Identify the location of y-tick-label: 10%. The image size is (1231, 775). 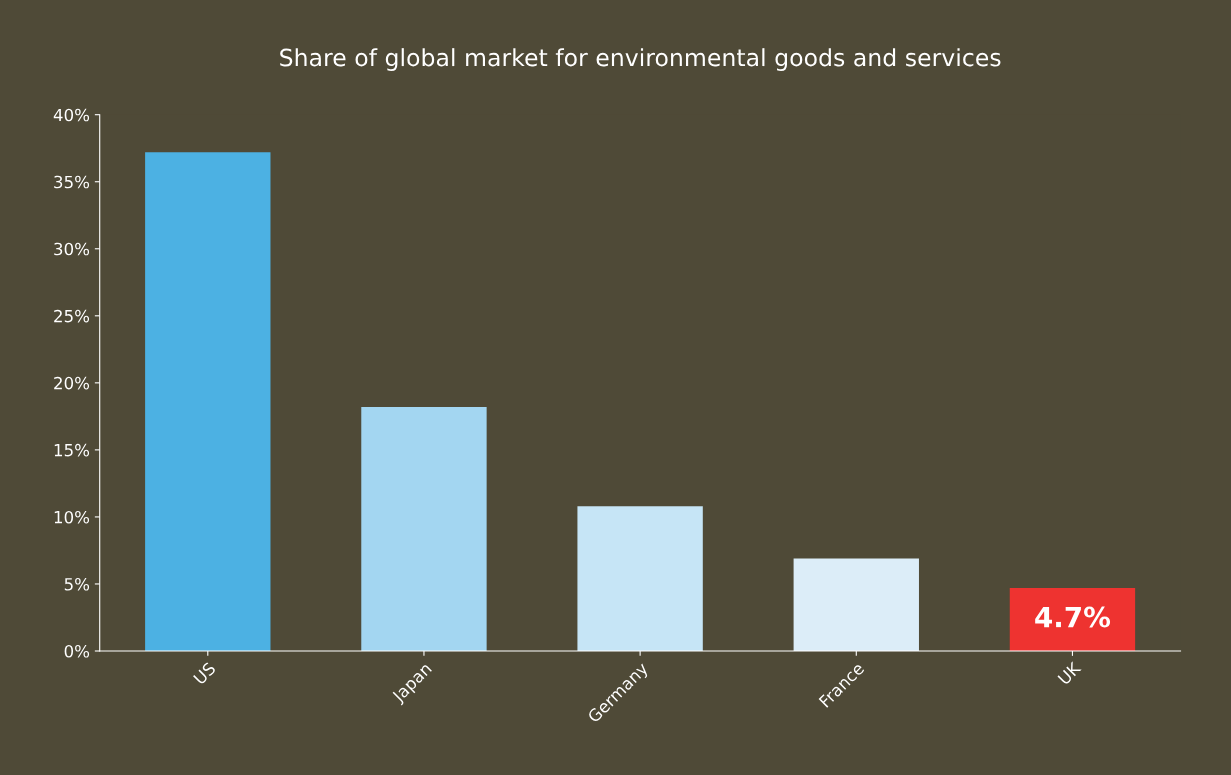
(72, 517).